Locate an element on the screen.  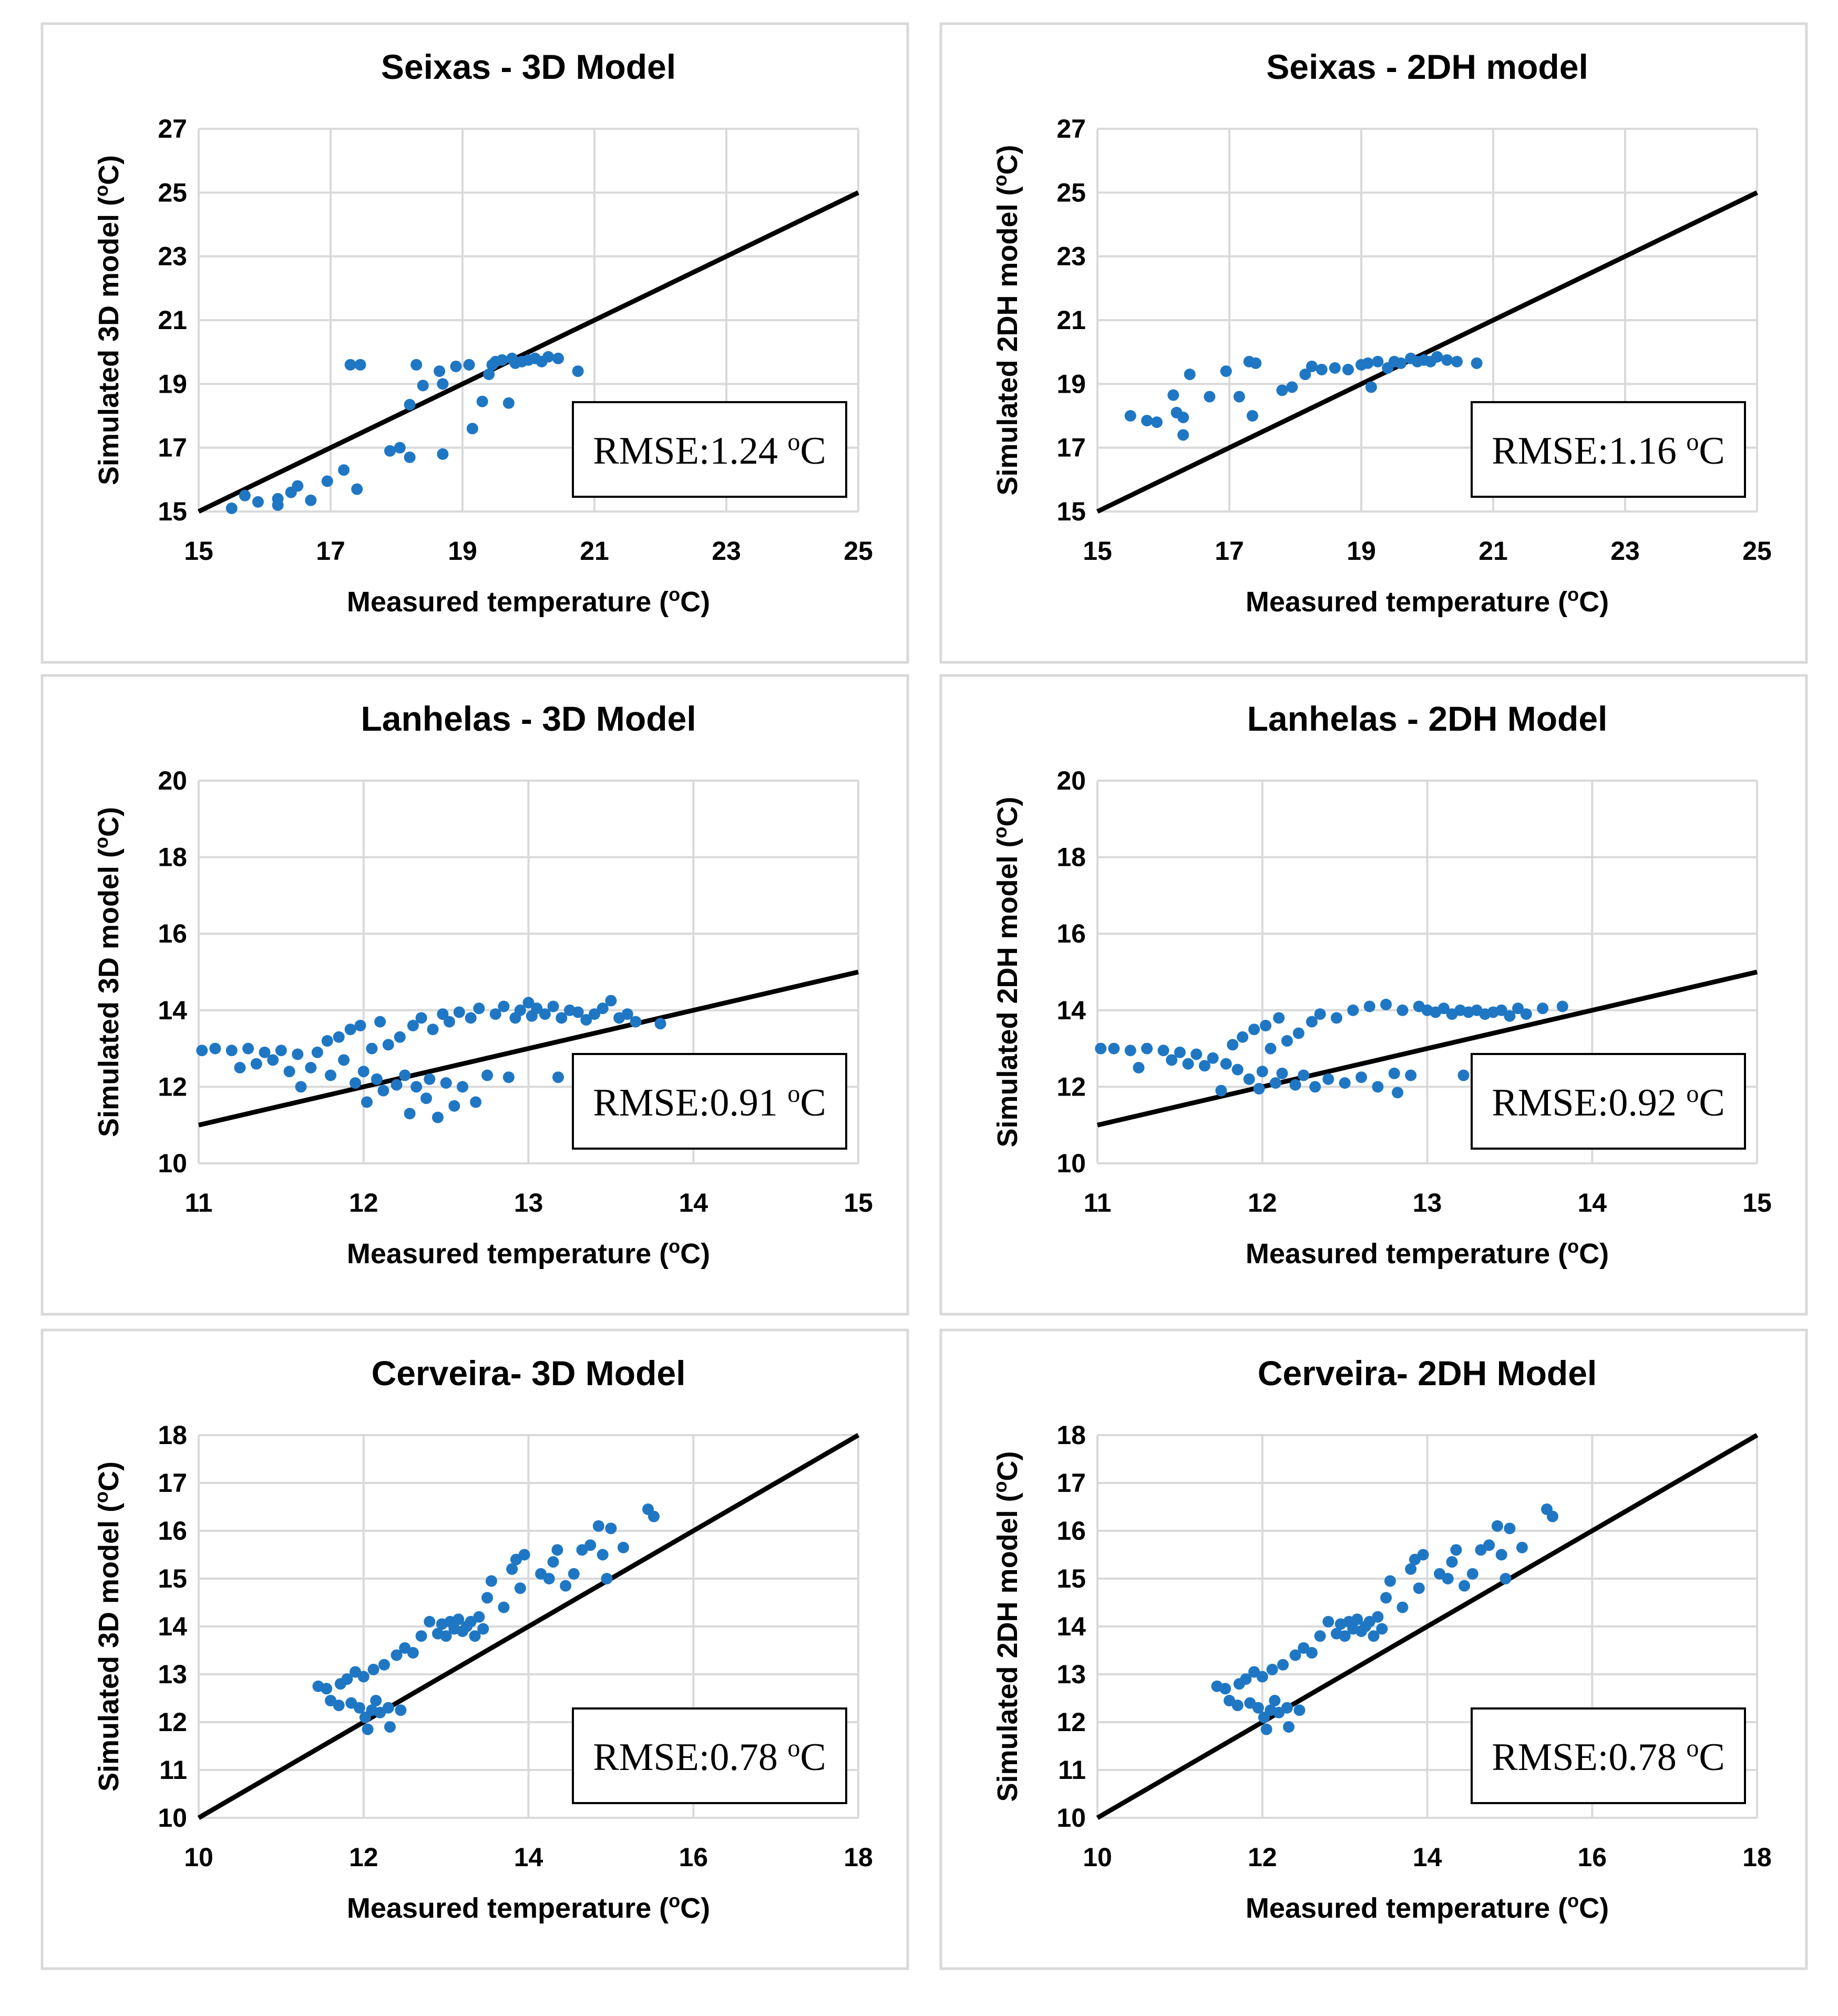
x-tick-label: 25 is located at coordinates (1757, 551).